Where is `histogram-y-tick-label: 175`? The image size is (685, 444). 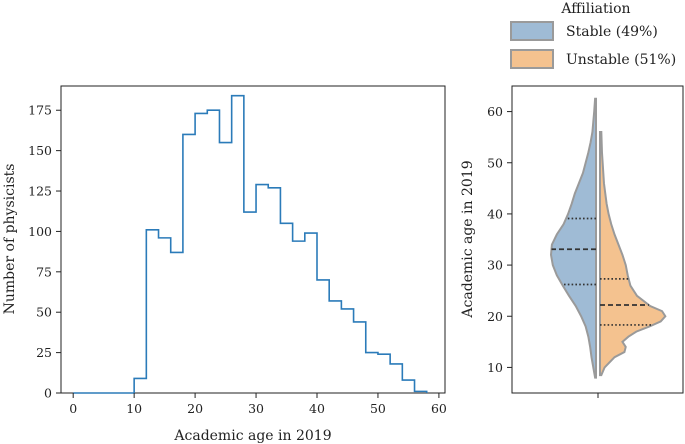 histogram-y-tick-label: 175 is located at coordinates (40, 110).